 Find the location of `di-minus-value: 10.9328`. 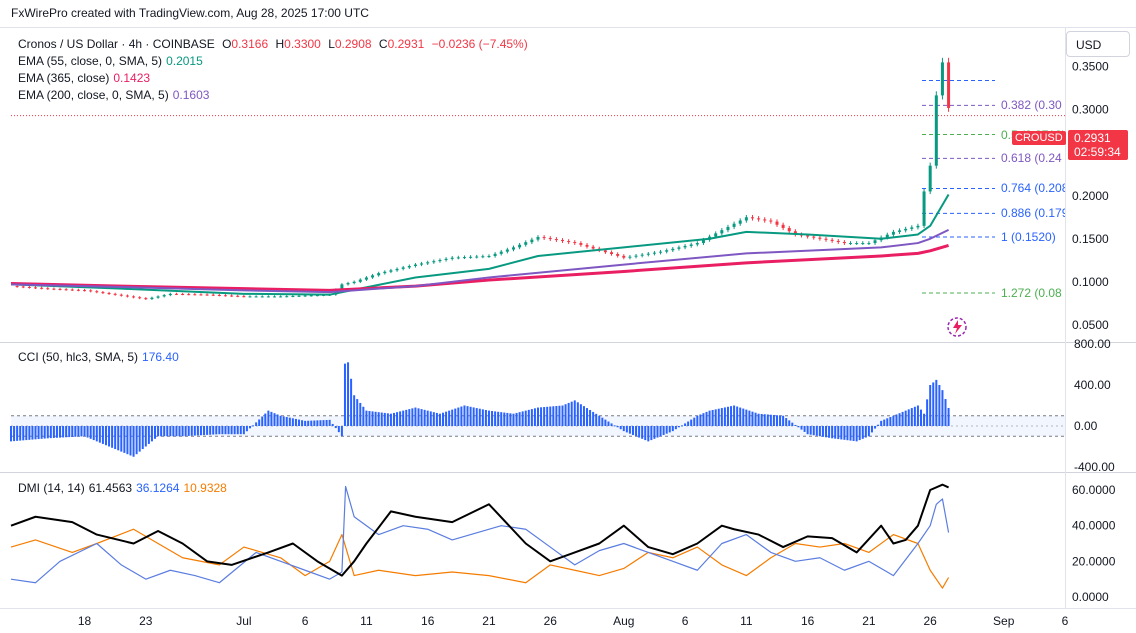

di-minus-value: 10.9328 is located at coordinates (205, 488).